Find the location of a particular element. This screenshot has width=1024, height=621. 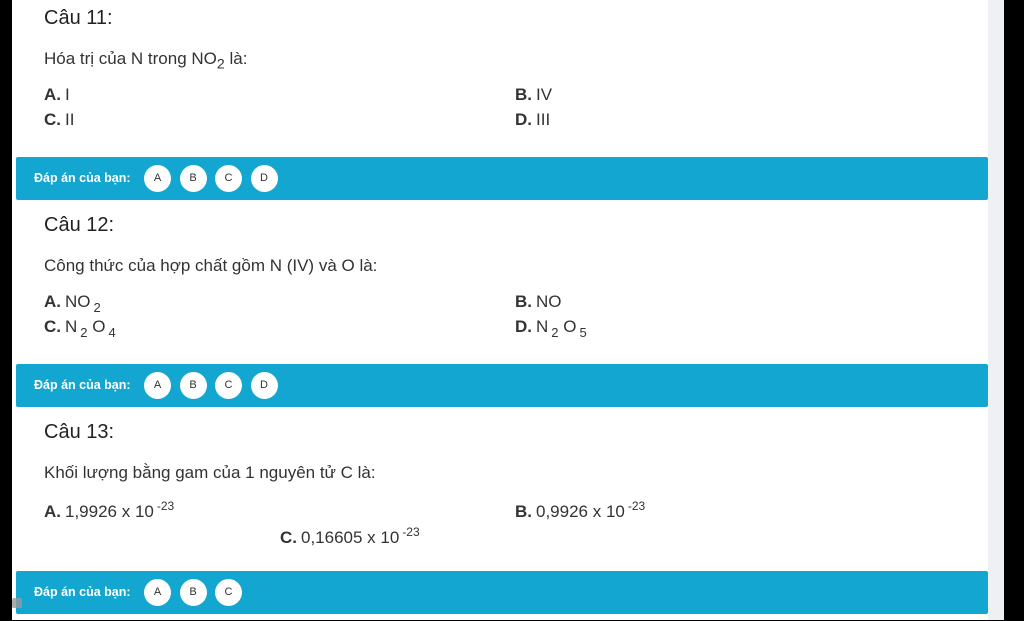

text: là: is located at coordinates (236, 58).